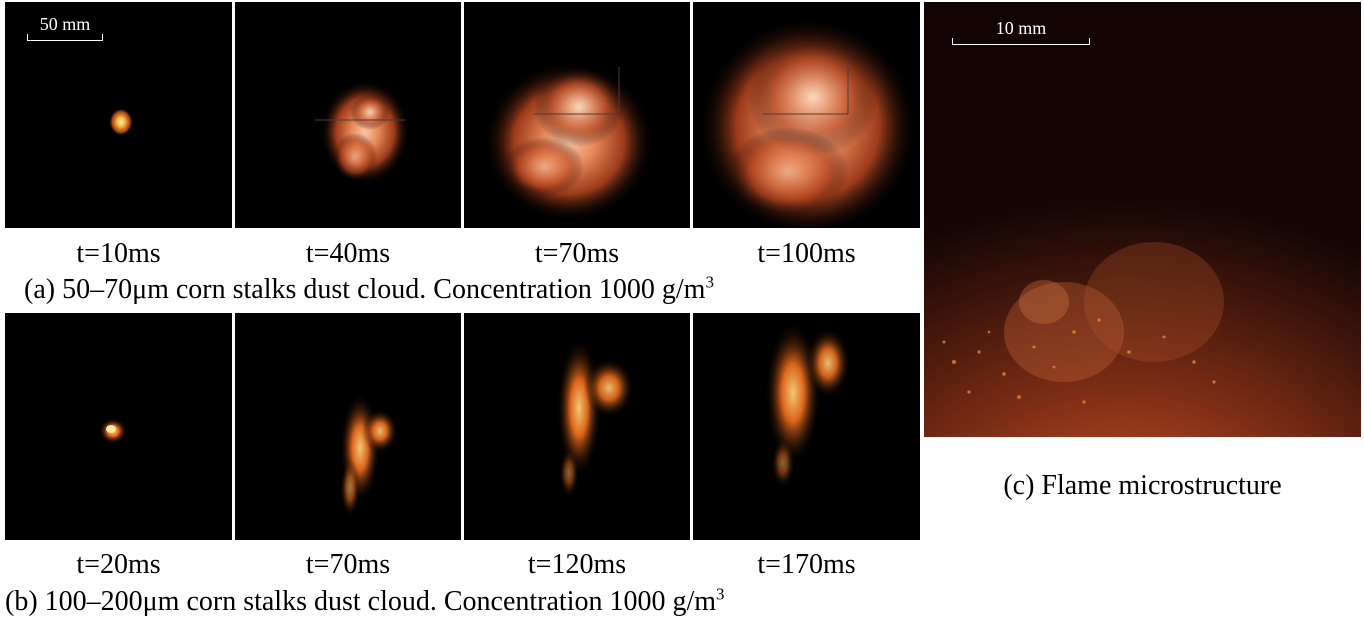 This screenshot has height=624, width=1364. I want to click on scale-bar-10mm: 10 mm, so click(1021, 33).